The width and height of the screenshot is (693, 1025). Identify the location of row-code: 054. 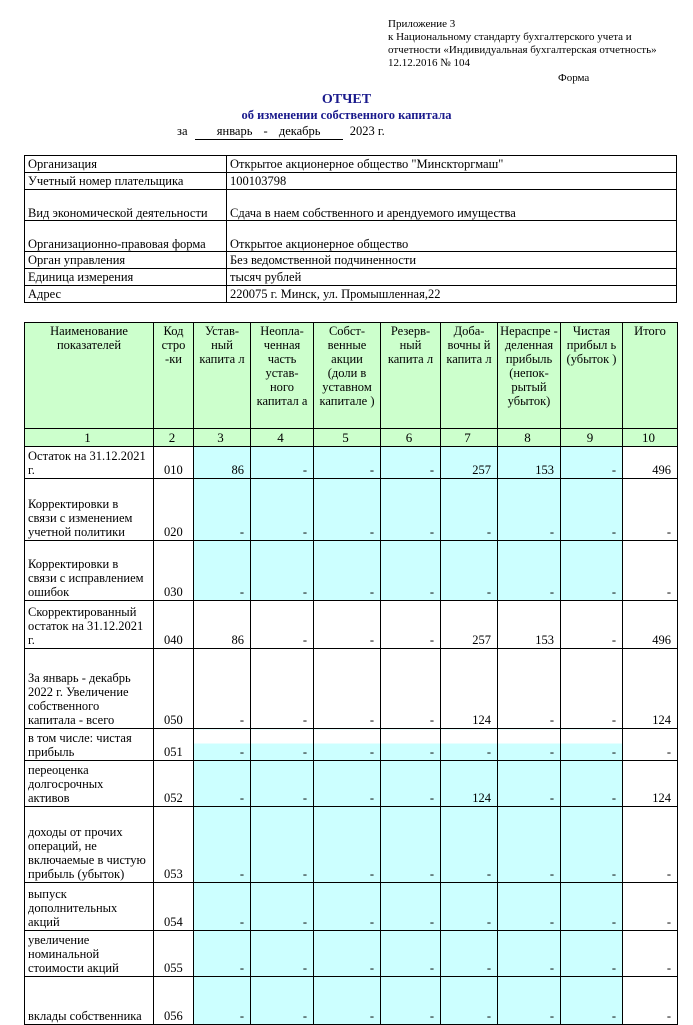
(173, 906).